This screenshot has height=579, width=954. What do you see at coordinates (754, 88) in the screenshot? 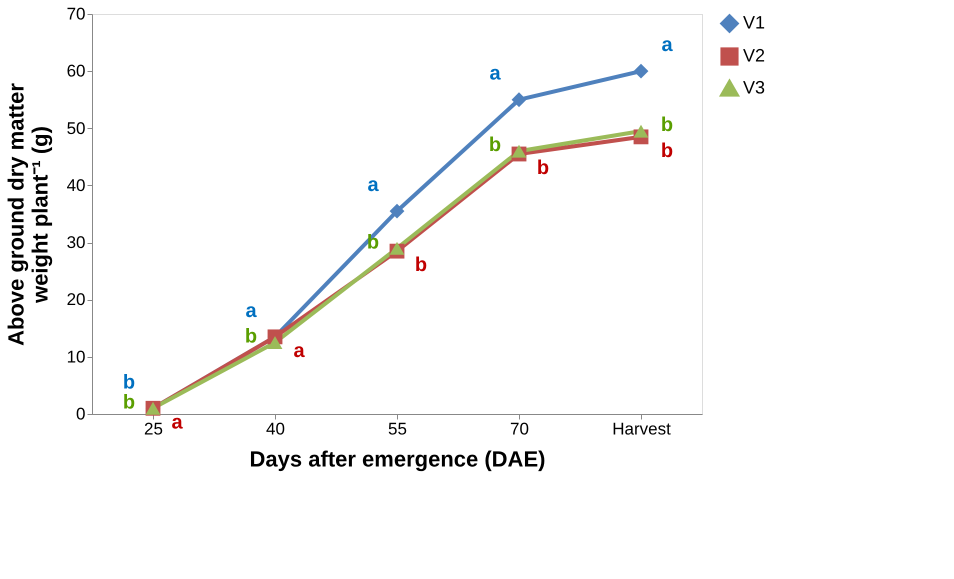
I see `legend-label: V3` at bounding box center [754, 88].